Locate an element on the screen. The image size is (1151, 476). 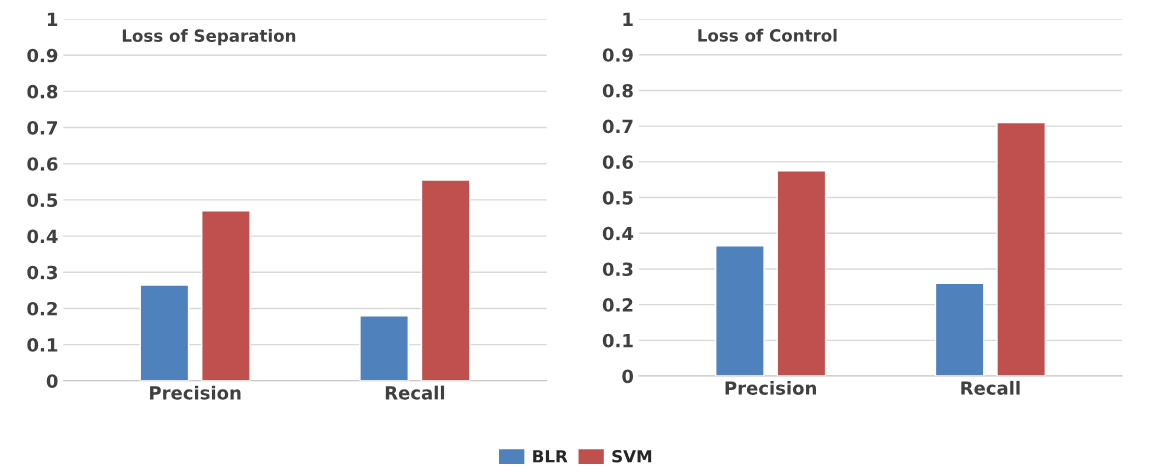
text: Loss of Separation is located at coordinates (209, 37).